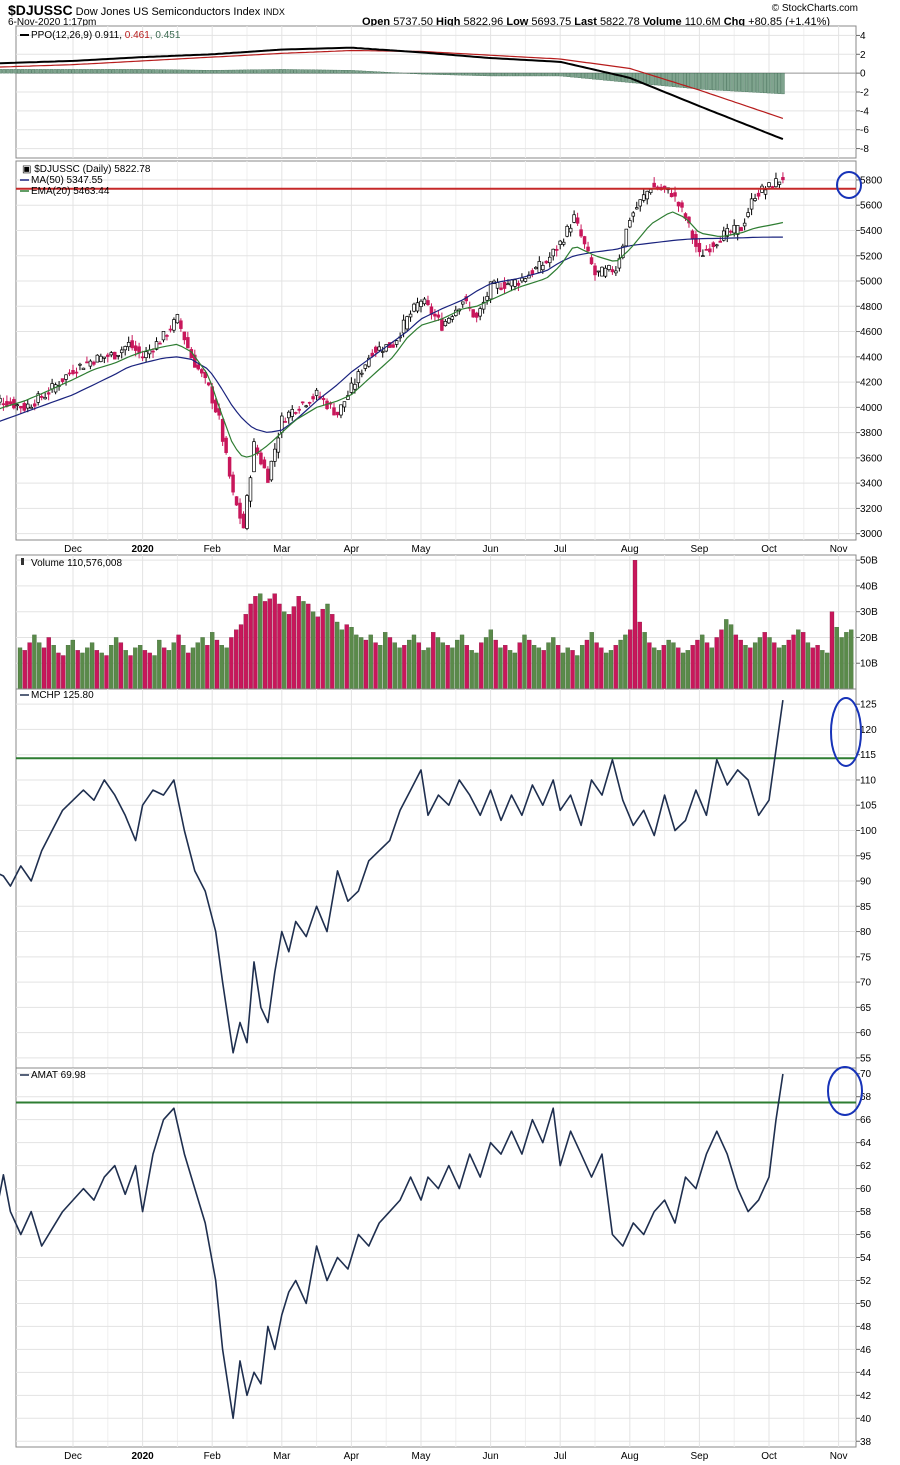 The height and width of the screenshot is (1465, 900). Describe the element at coordinates (491, 549) in the screenshot. I see `price-month-label: Jun` at that location.